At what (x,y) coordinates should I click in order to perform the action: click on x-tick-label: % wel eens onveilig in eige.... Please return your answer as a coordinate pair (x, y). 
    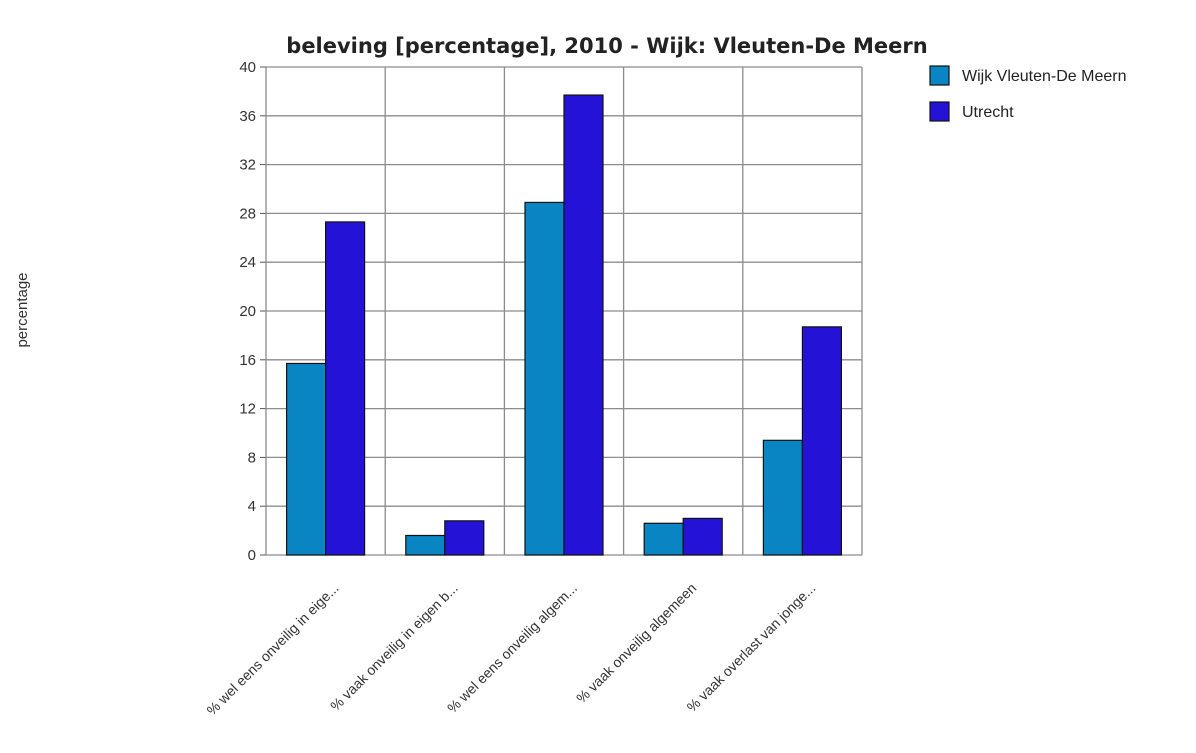
    Looking at the image, I should click on (272, 649).